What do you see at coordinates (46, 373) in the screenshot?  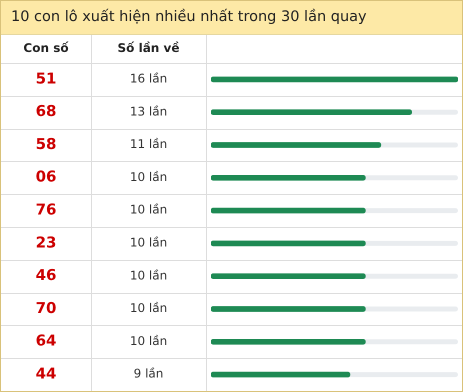 I see `y-tick-label: 44` at bounding box center [46, 373].